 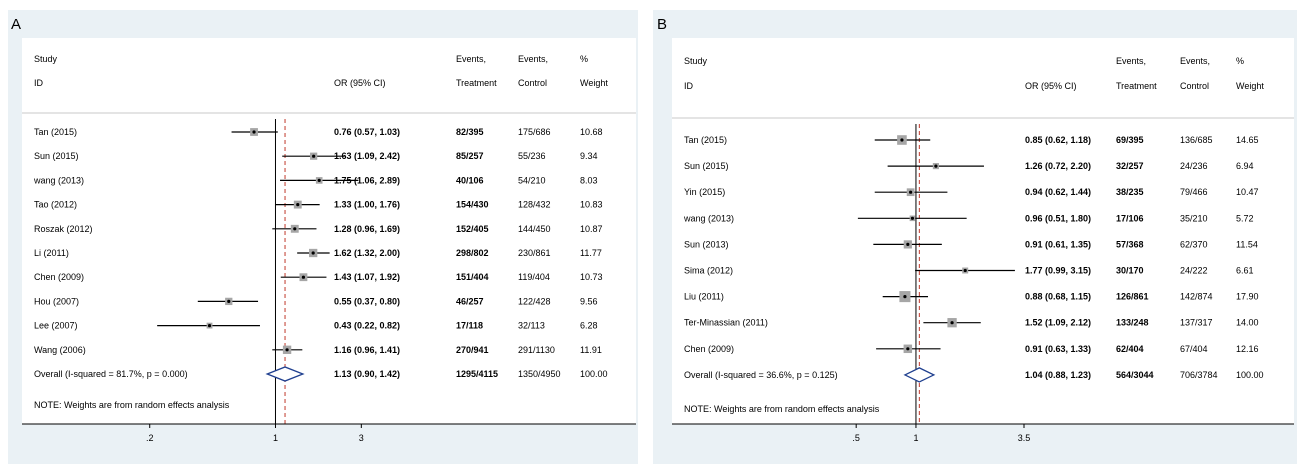 What do you see at coordinates (39, 83) in the screenshot?
I see `header-id: ID` at bounding box center [39, 83].